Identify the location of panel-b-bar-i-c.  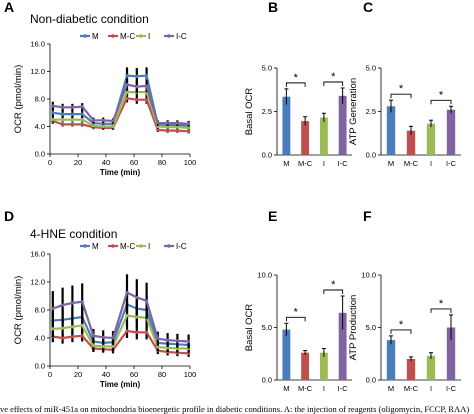
(342, 125).